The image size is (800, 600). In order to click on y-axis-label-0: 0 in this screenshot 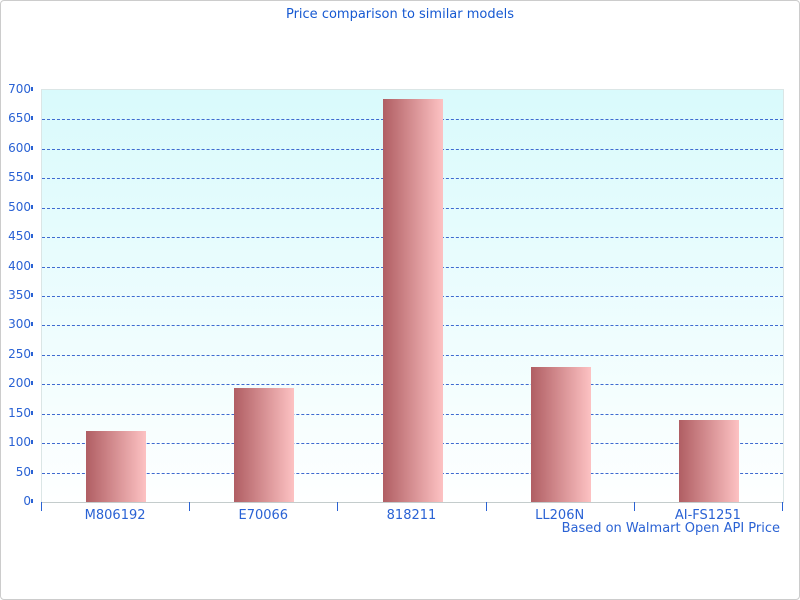, I will do `click(27, 501)`.